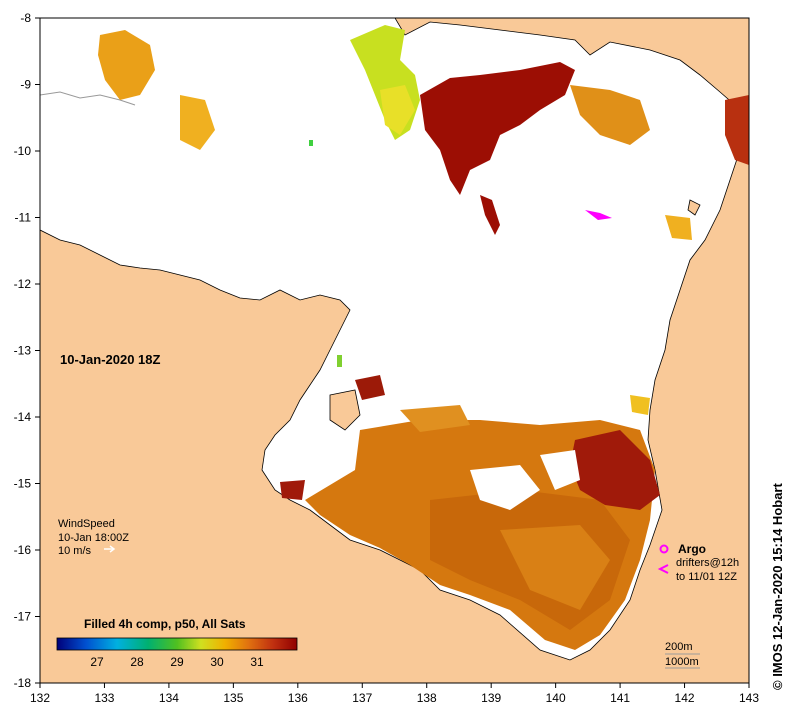 This screenshot has width=791, height=716. I want to click on y-tick-label: -18, so click(23, 683).